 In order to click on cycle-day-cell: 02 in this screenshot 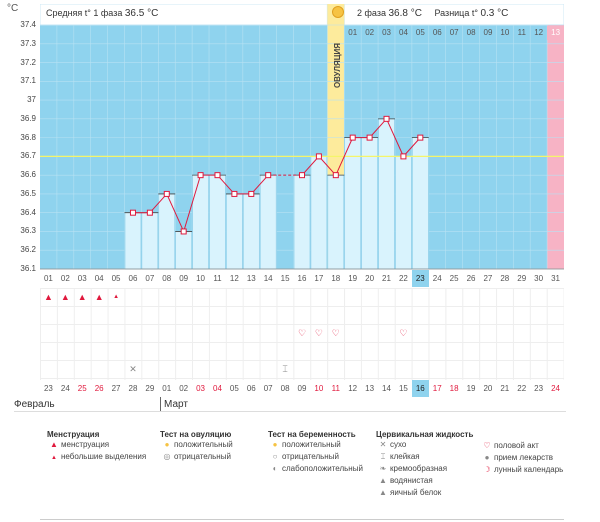, I will do `click(65, 278)`.